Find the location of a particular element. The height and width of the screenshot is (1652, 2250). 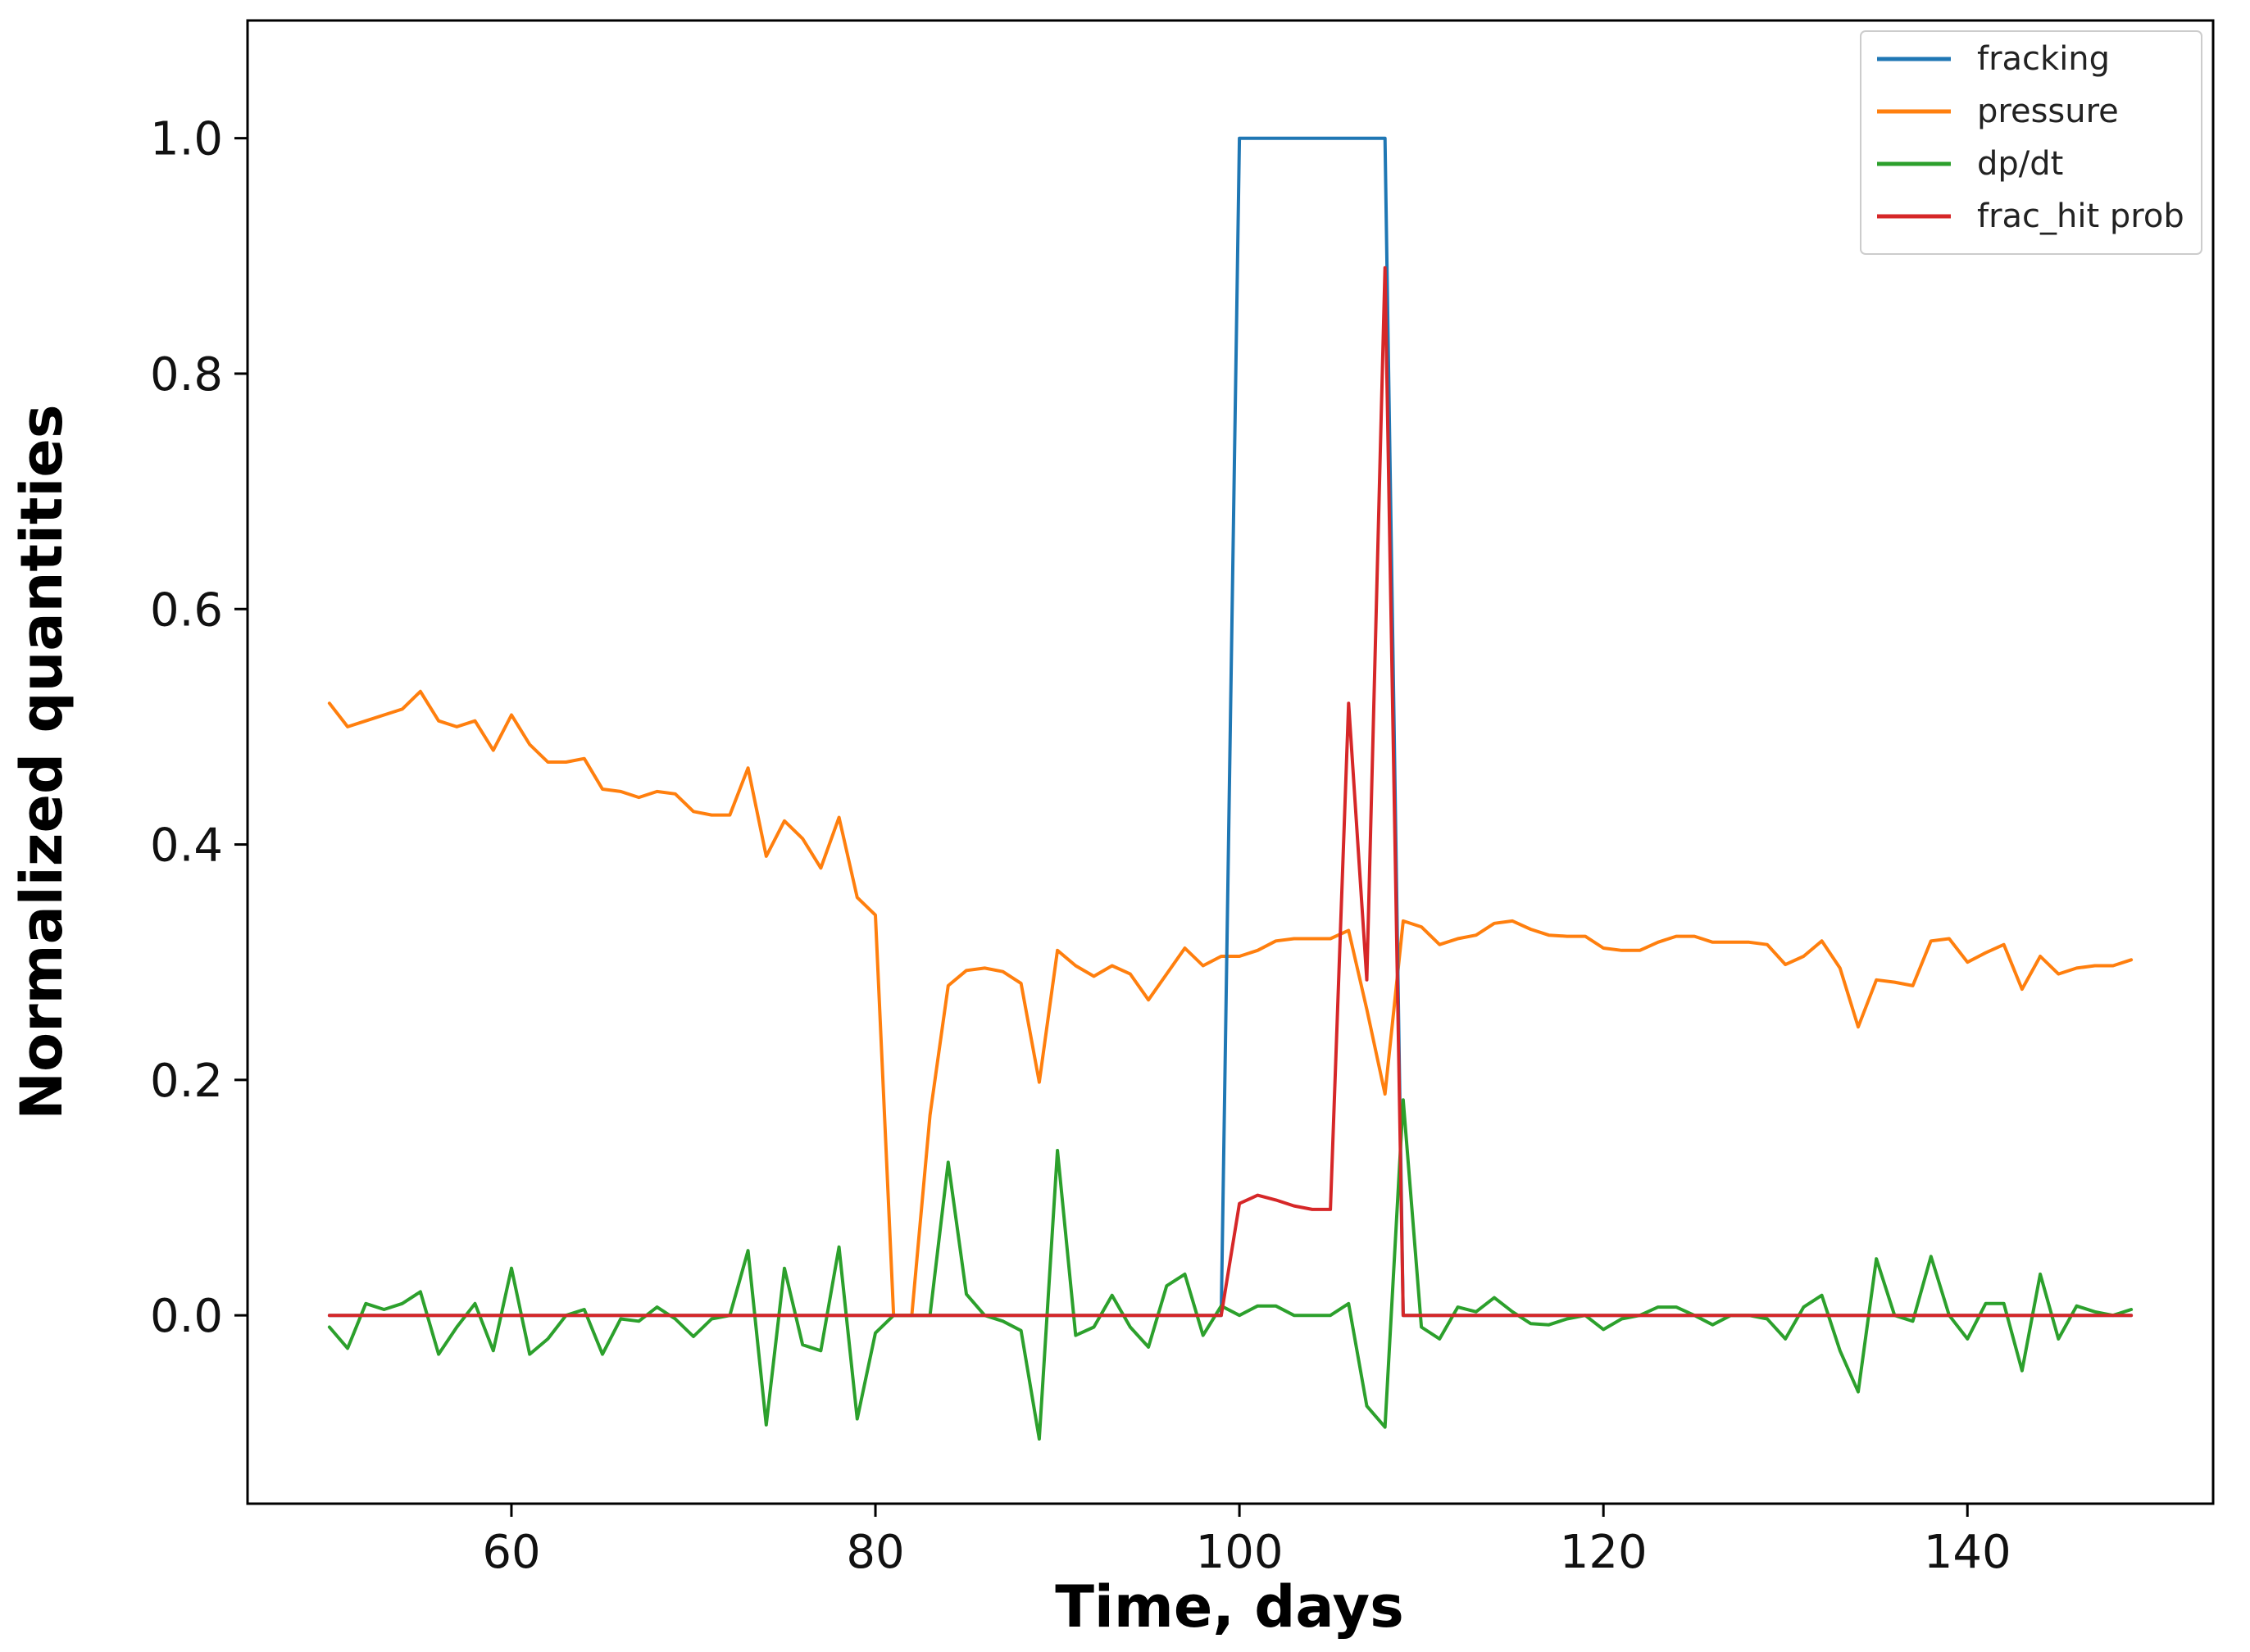

x-tick-label: 100 is located at coordinates (1240, 1552).